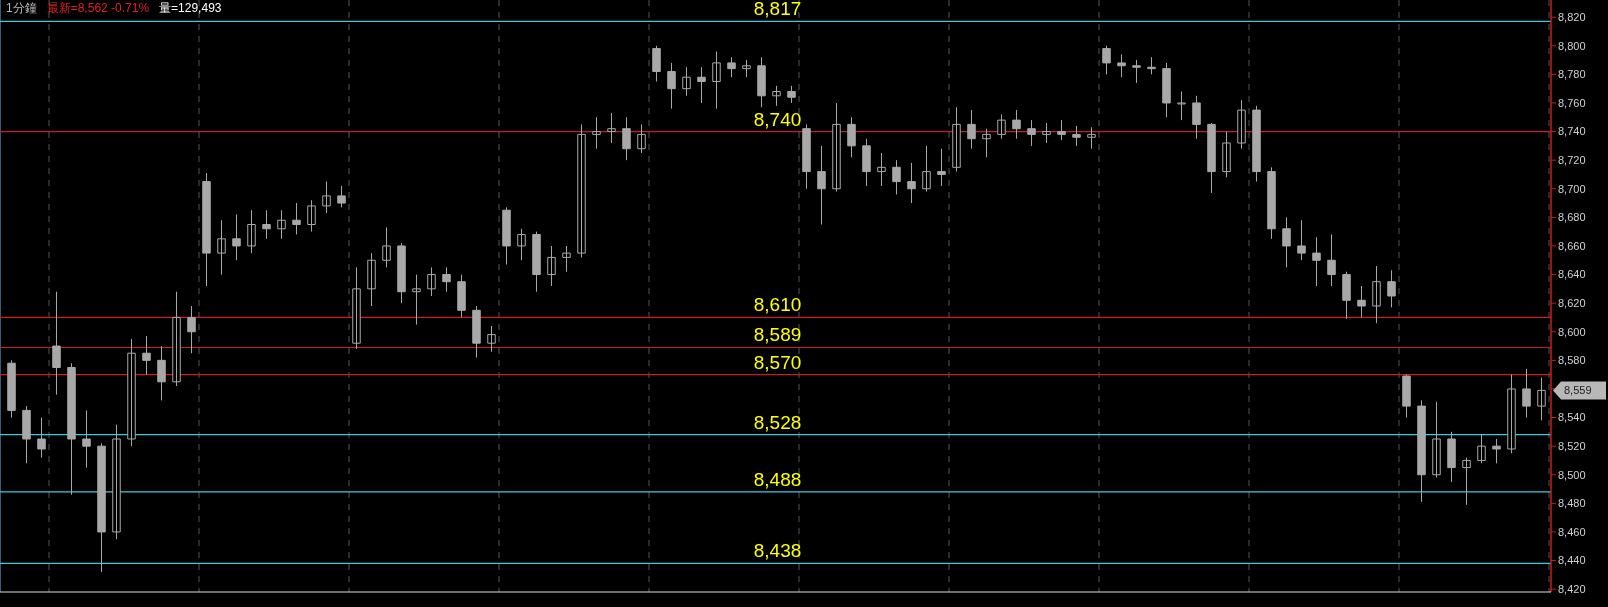  What do you see at coordinates (777, 551) in the screenshot?
I see `ref-line-label: 8,438` at bounding box center [777, 551].